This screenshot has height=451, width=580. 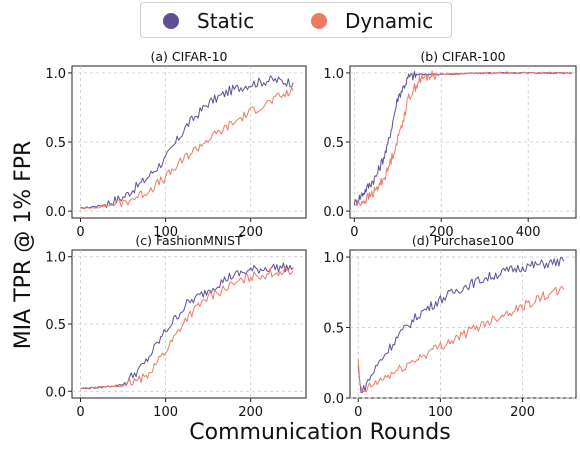 What do you see at coordinates (296, 20) in the screenshot?
I see `legend: Static Dynamic` at bounding box center [296, 20].